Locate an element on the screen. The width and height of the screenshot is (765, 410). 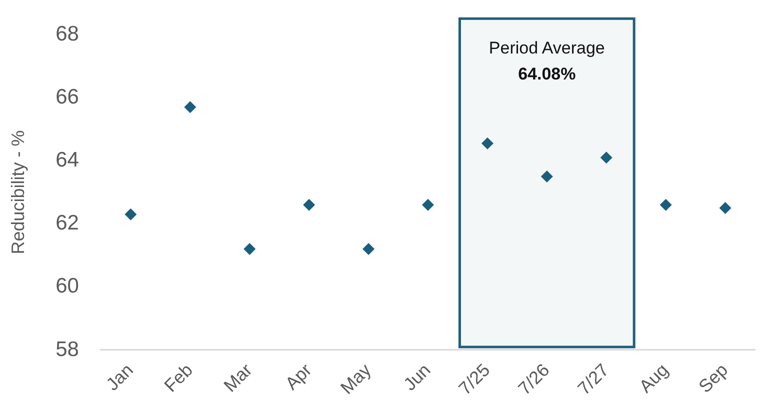
x-tick-label: Apr is located at coordinates (298, 377).